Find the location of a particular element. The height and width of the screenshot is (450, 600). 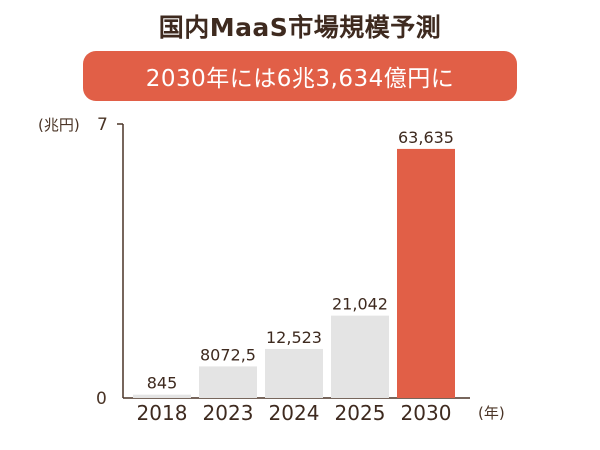

bar-2024 is located at coordinates (294, 373).